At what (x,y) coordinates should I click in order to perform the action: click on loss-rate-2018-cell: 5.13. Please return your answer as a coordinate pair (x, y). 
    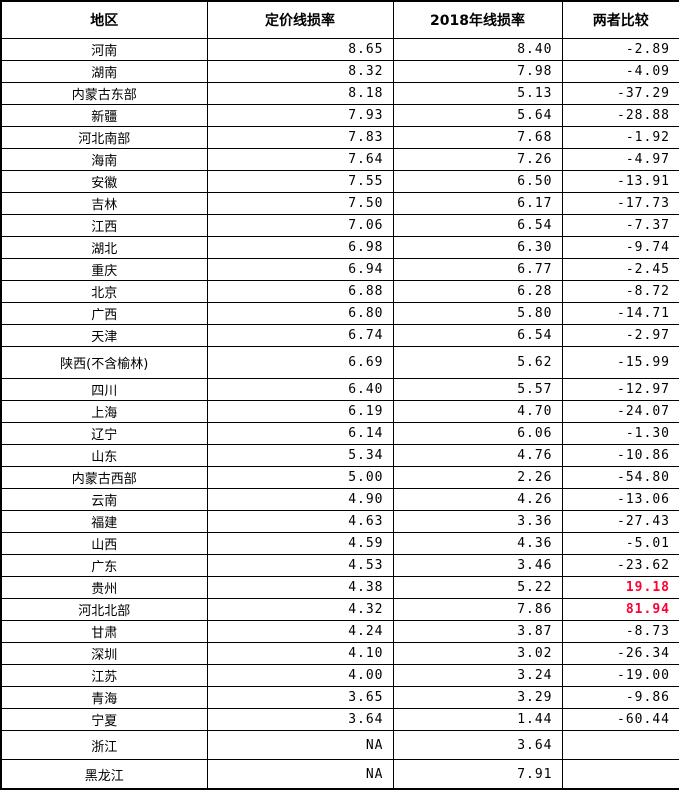
    Looking at the image, I should click on (477, 93).